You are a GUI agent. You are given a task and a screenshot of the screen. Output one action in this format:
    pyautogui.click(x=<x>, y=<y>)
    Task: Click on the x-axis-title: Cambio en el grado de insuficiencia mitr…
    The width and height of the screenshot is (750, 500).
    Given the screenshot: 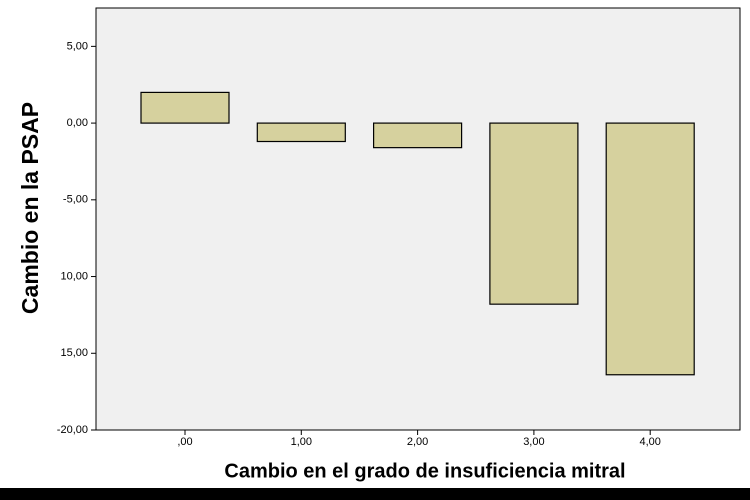 What is the action you would take?
    pyautogui.click(x=424, y=471)
    